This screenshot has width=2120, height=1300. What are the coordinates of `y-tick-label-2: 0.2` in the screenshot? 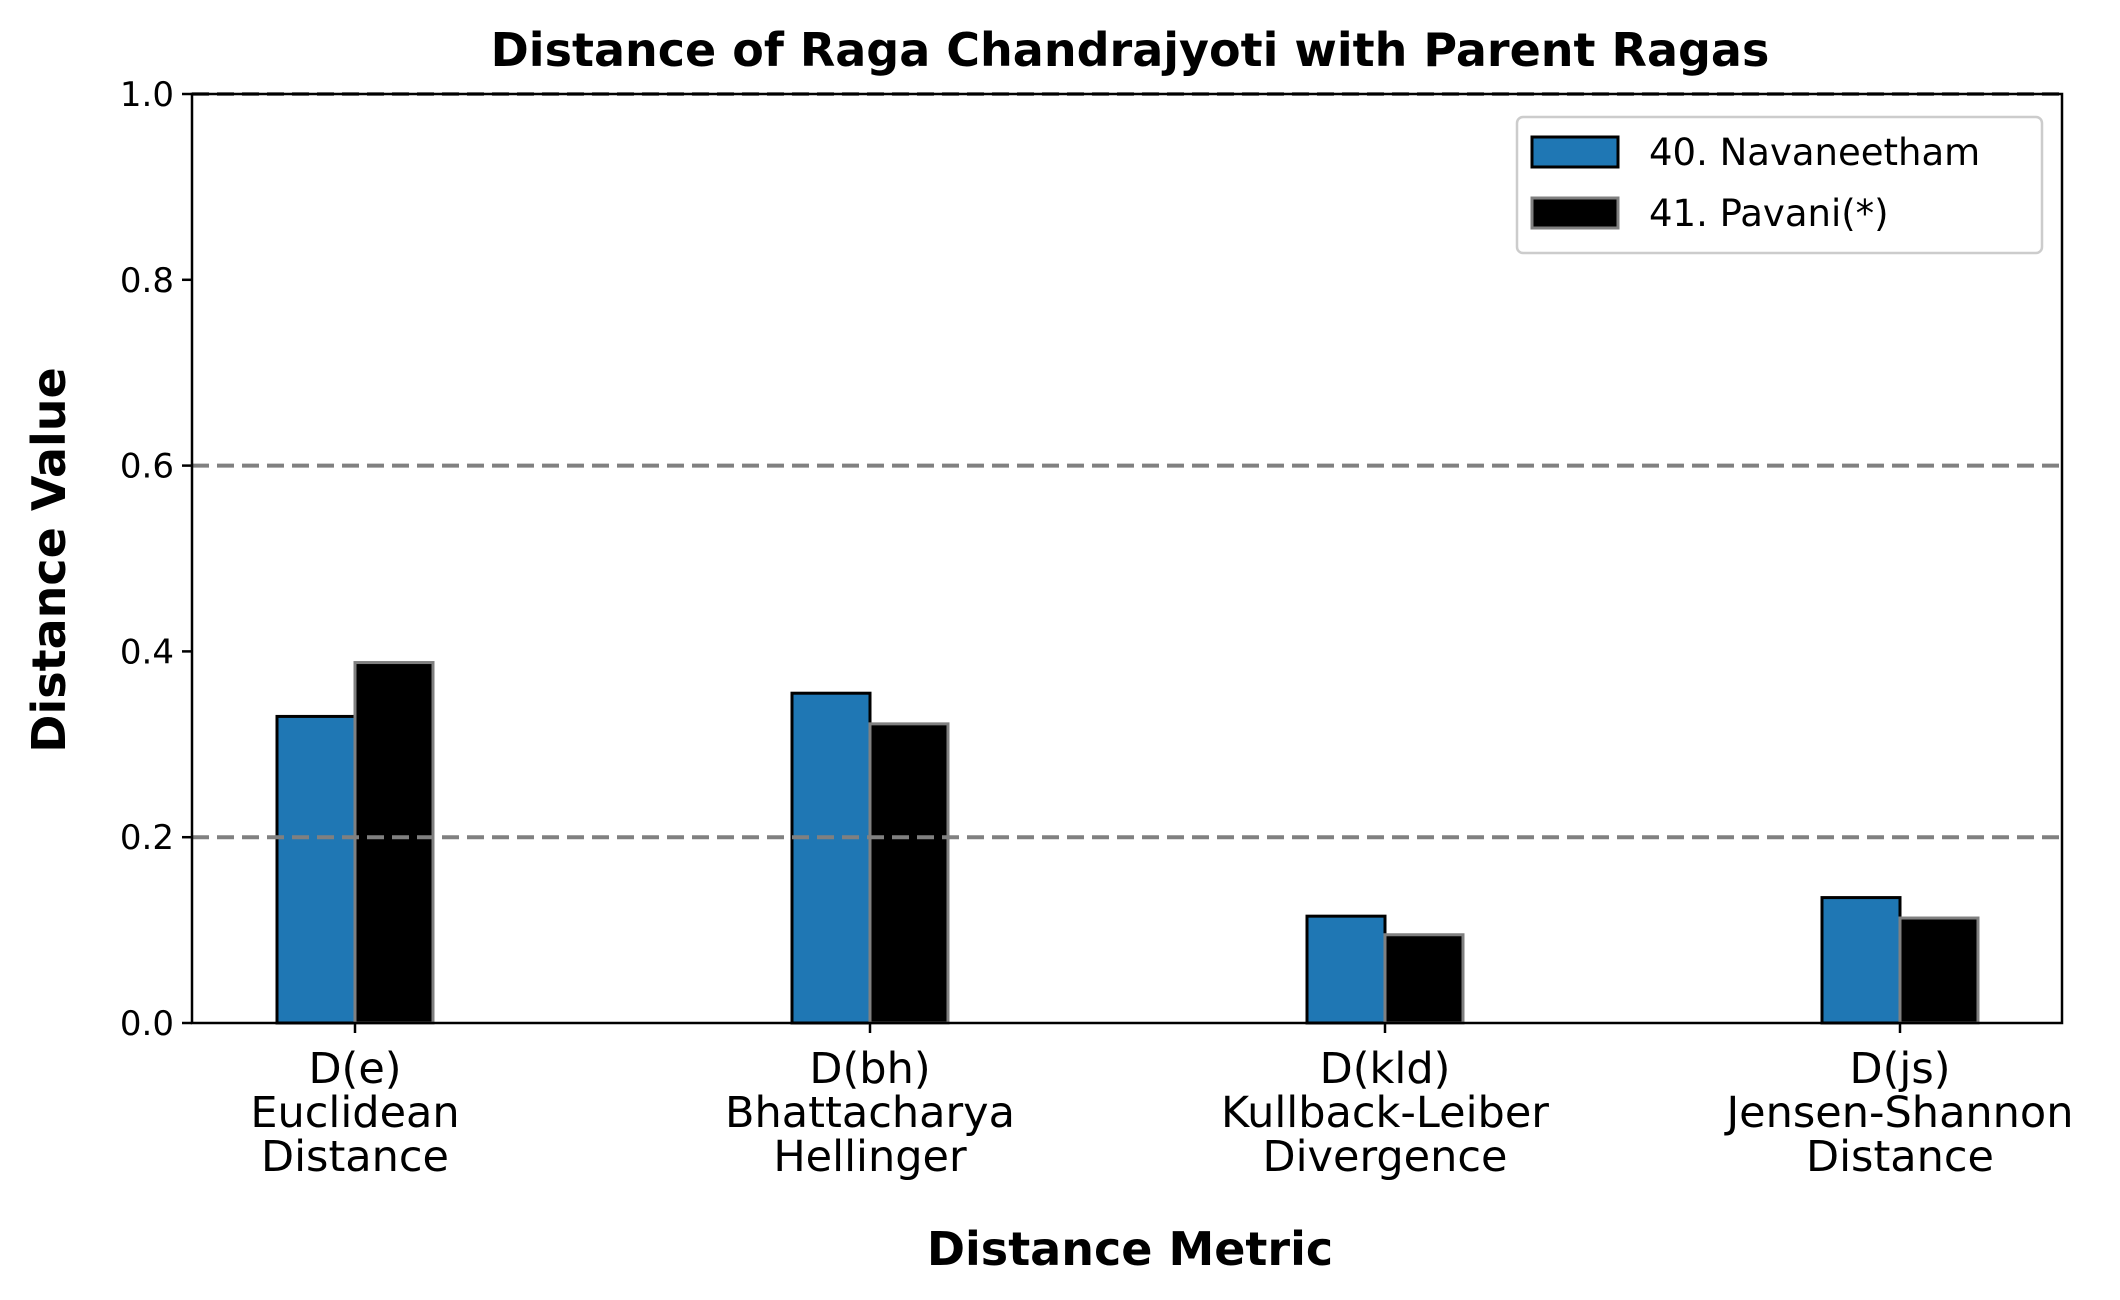 It's located at (147, 838).